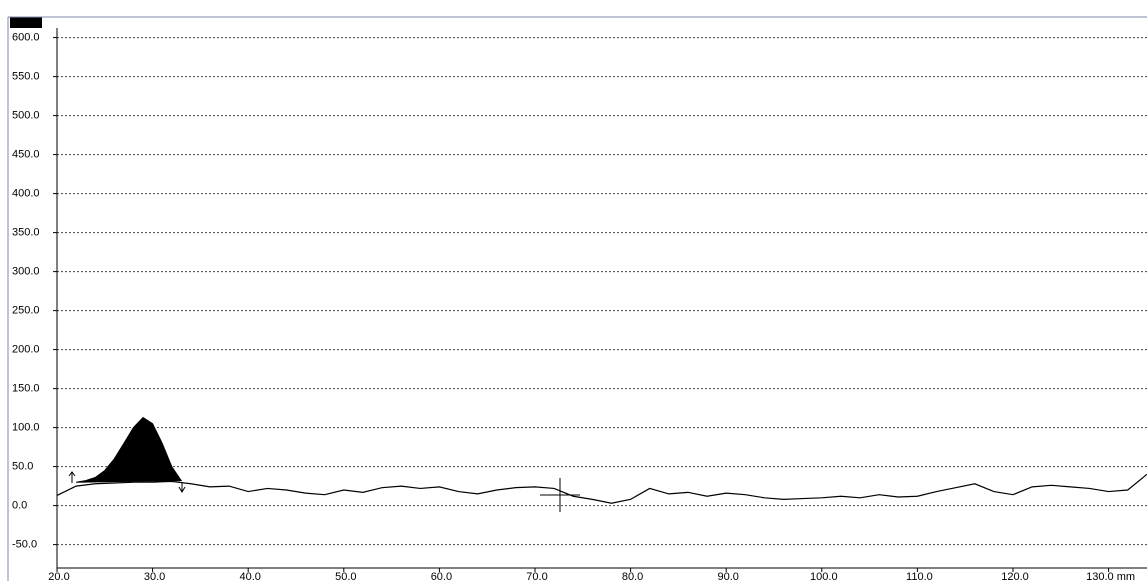 This screenshot has height=581, width=1147. What do you see at coordinates (727, 576) in the screenshot?
I see `x-tick-label: 90.0` at bounding box center [727, 576].